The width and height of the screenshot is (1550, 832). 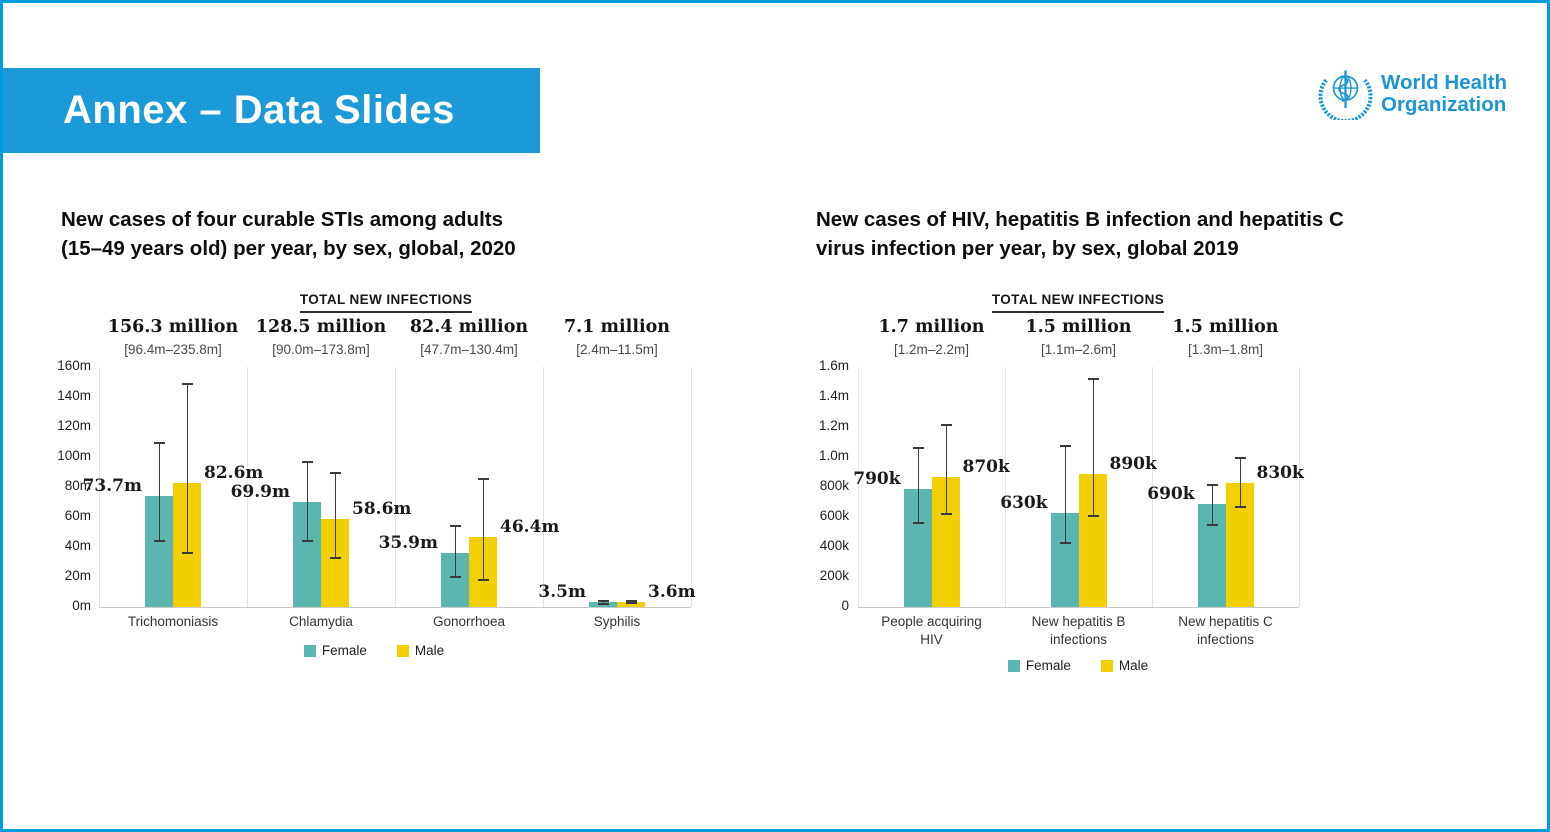 What do you see at coordinates (173, 327) in the screenshot?
I see `group-total-value: 156.3 million` at bounding box center [173, 327].